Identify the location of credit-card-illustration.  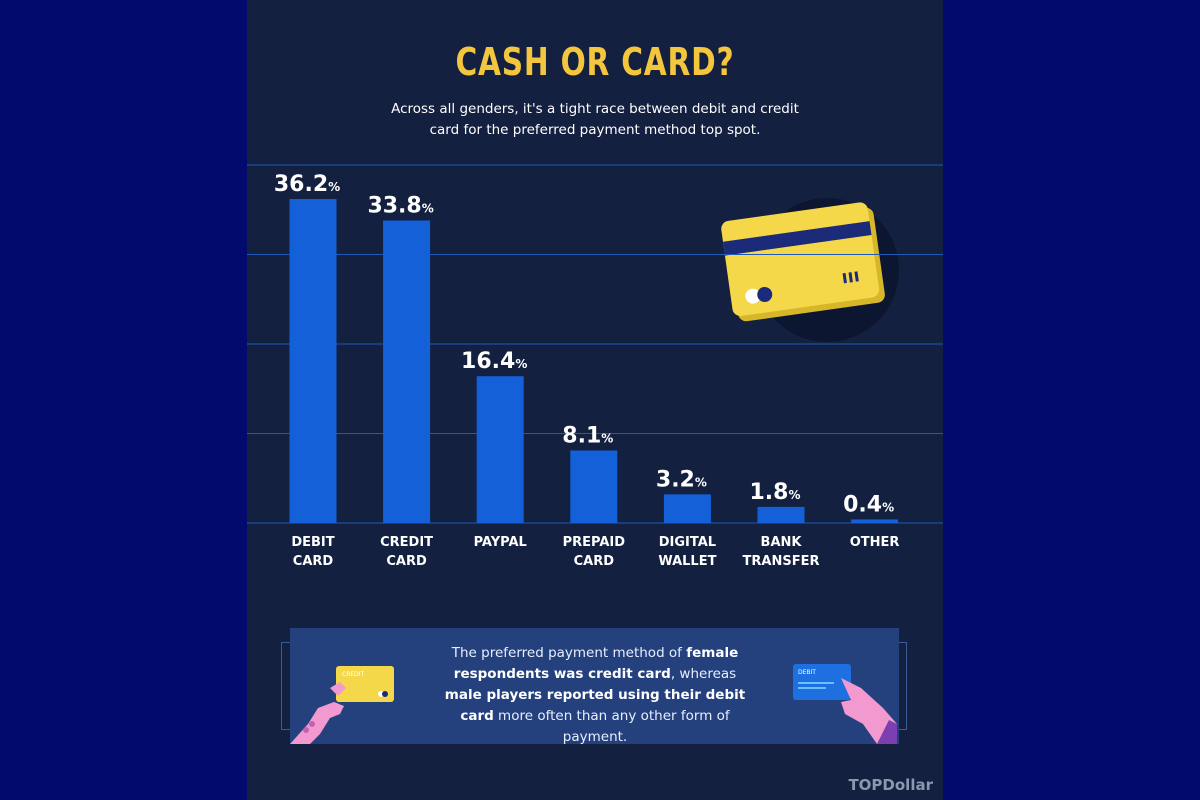
(810, 270).